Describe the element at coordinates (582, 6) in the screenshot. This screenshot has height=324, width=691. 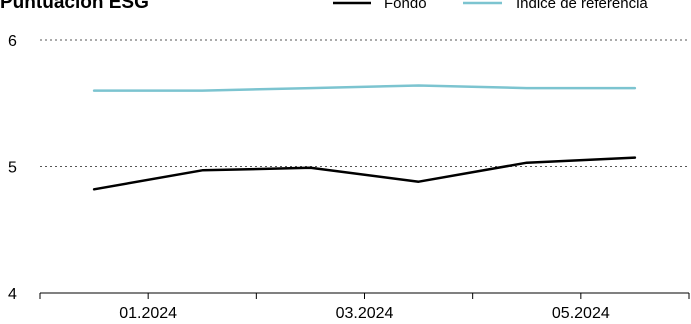
I see `legend-label-benchmark: Índice de referencia` at that location.